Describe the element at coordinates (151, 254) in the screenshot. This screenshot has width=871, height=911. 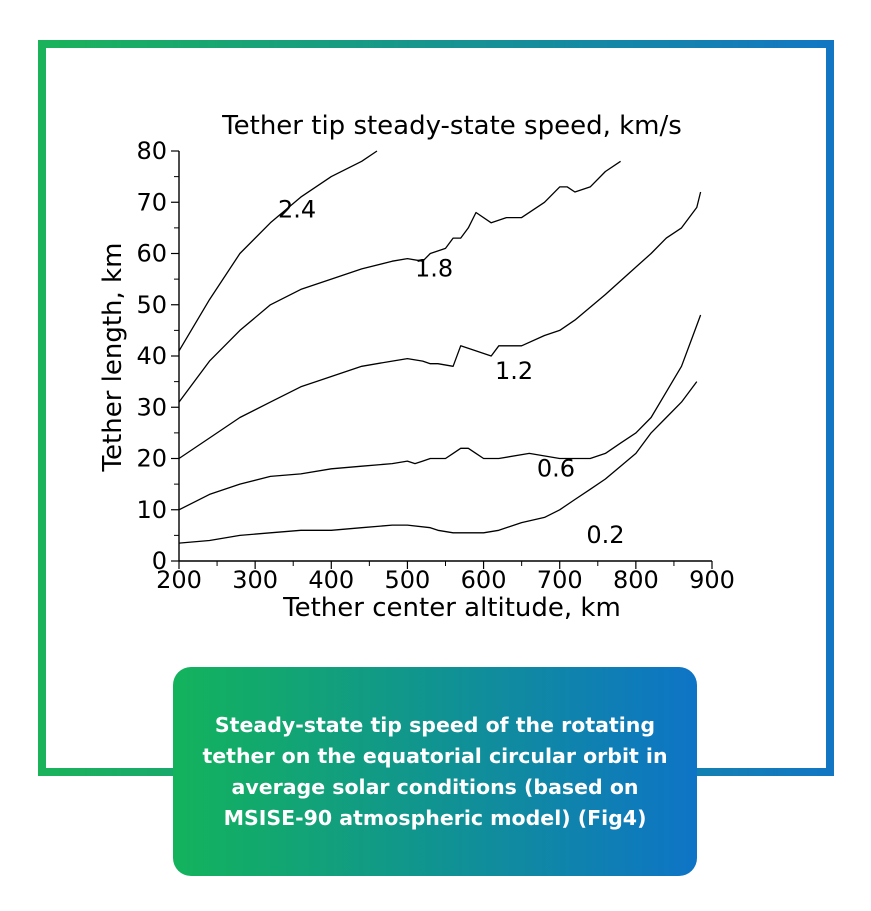
I see `y-tick-label: 60` at that location.